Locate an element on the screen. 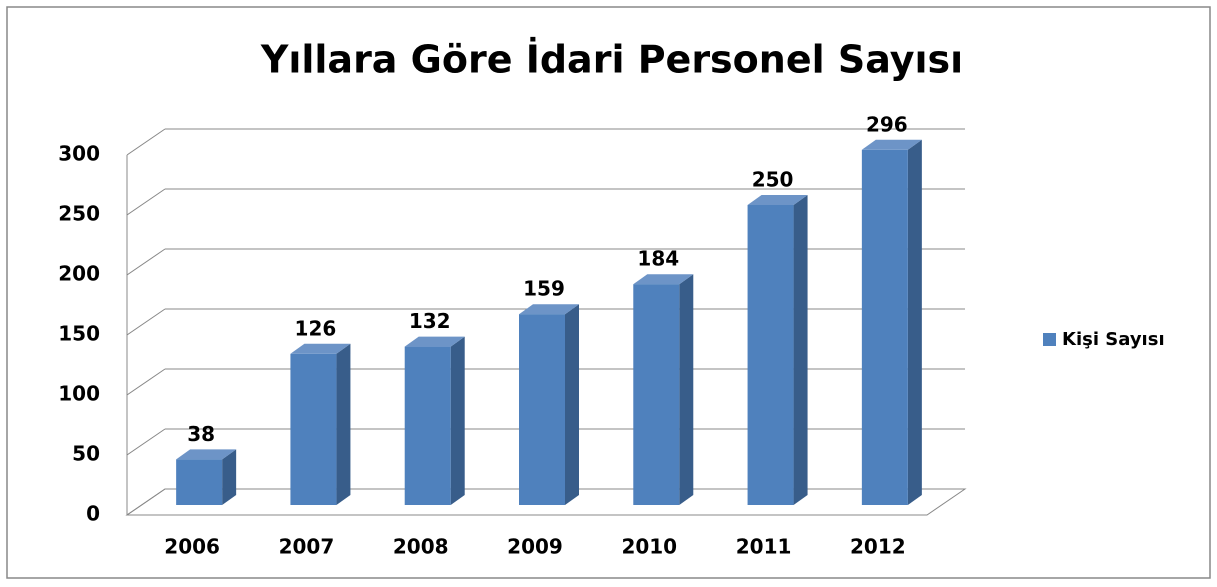 Image resolution: width=1217 pixels, height=587 pixels. x-tick-label: 2010 is located at coordinates (649, 547).